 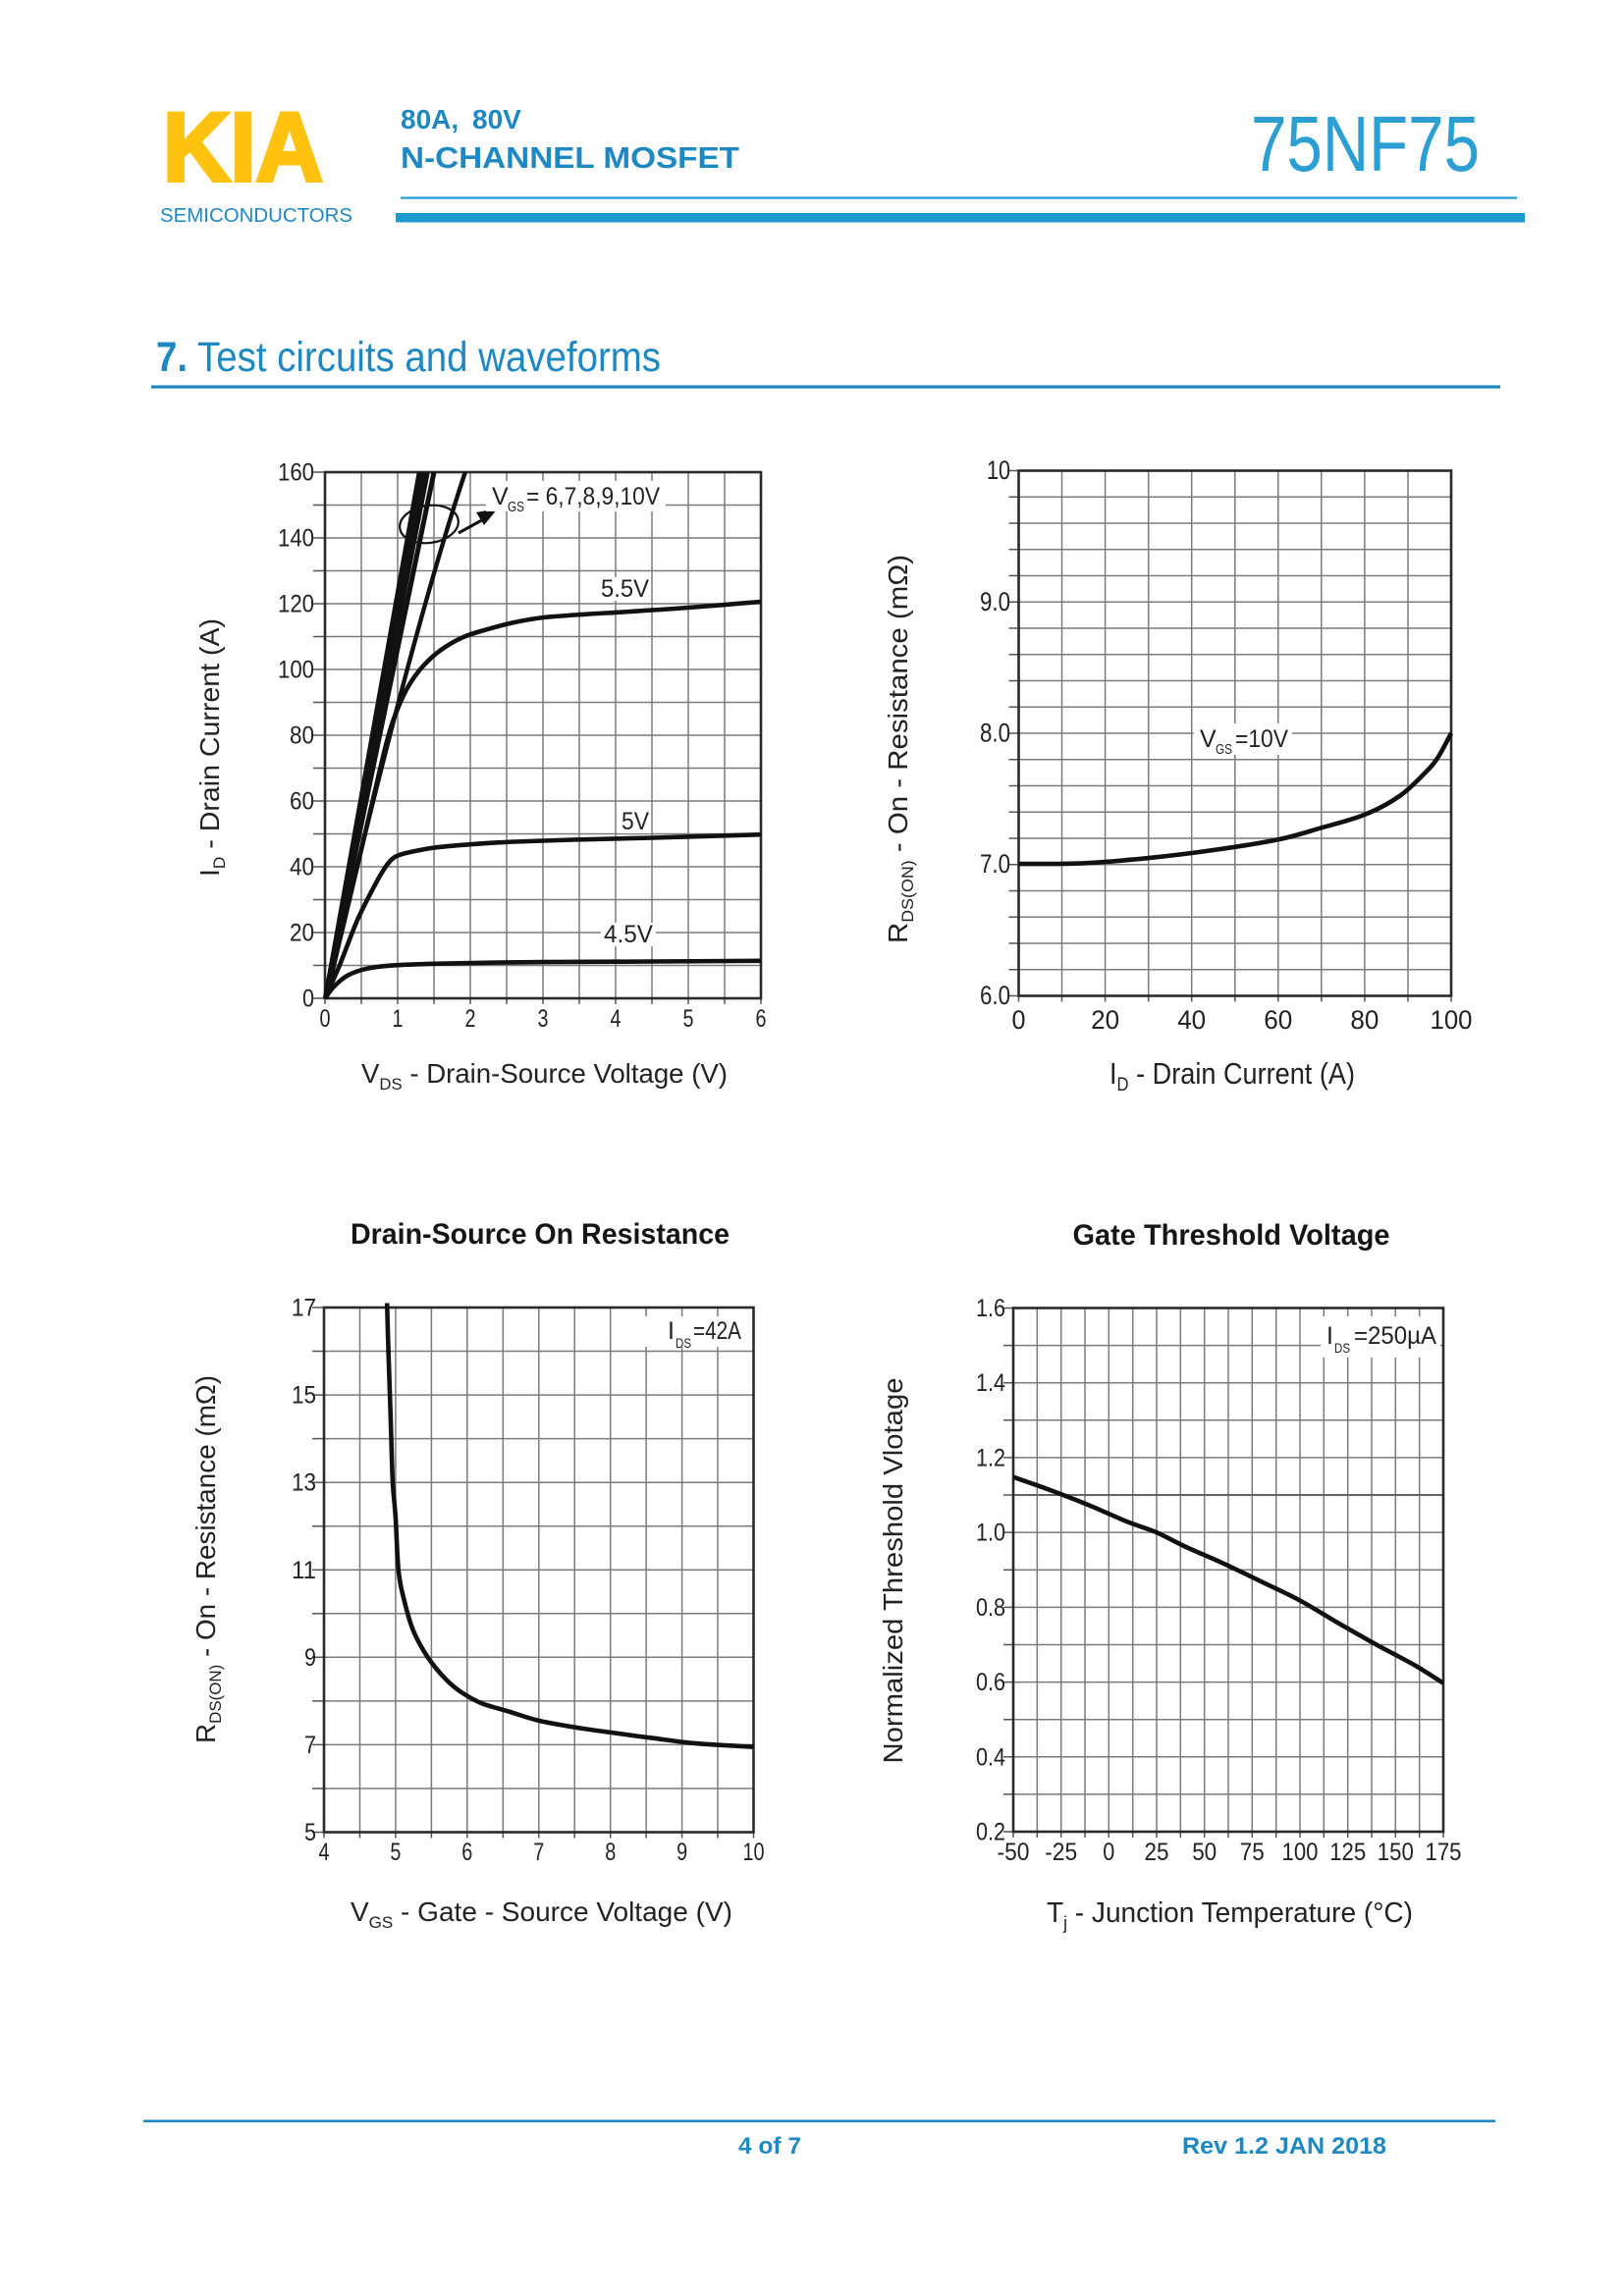 I want to click on svg-text: 80V, so click(x=496, y=119).